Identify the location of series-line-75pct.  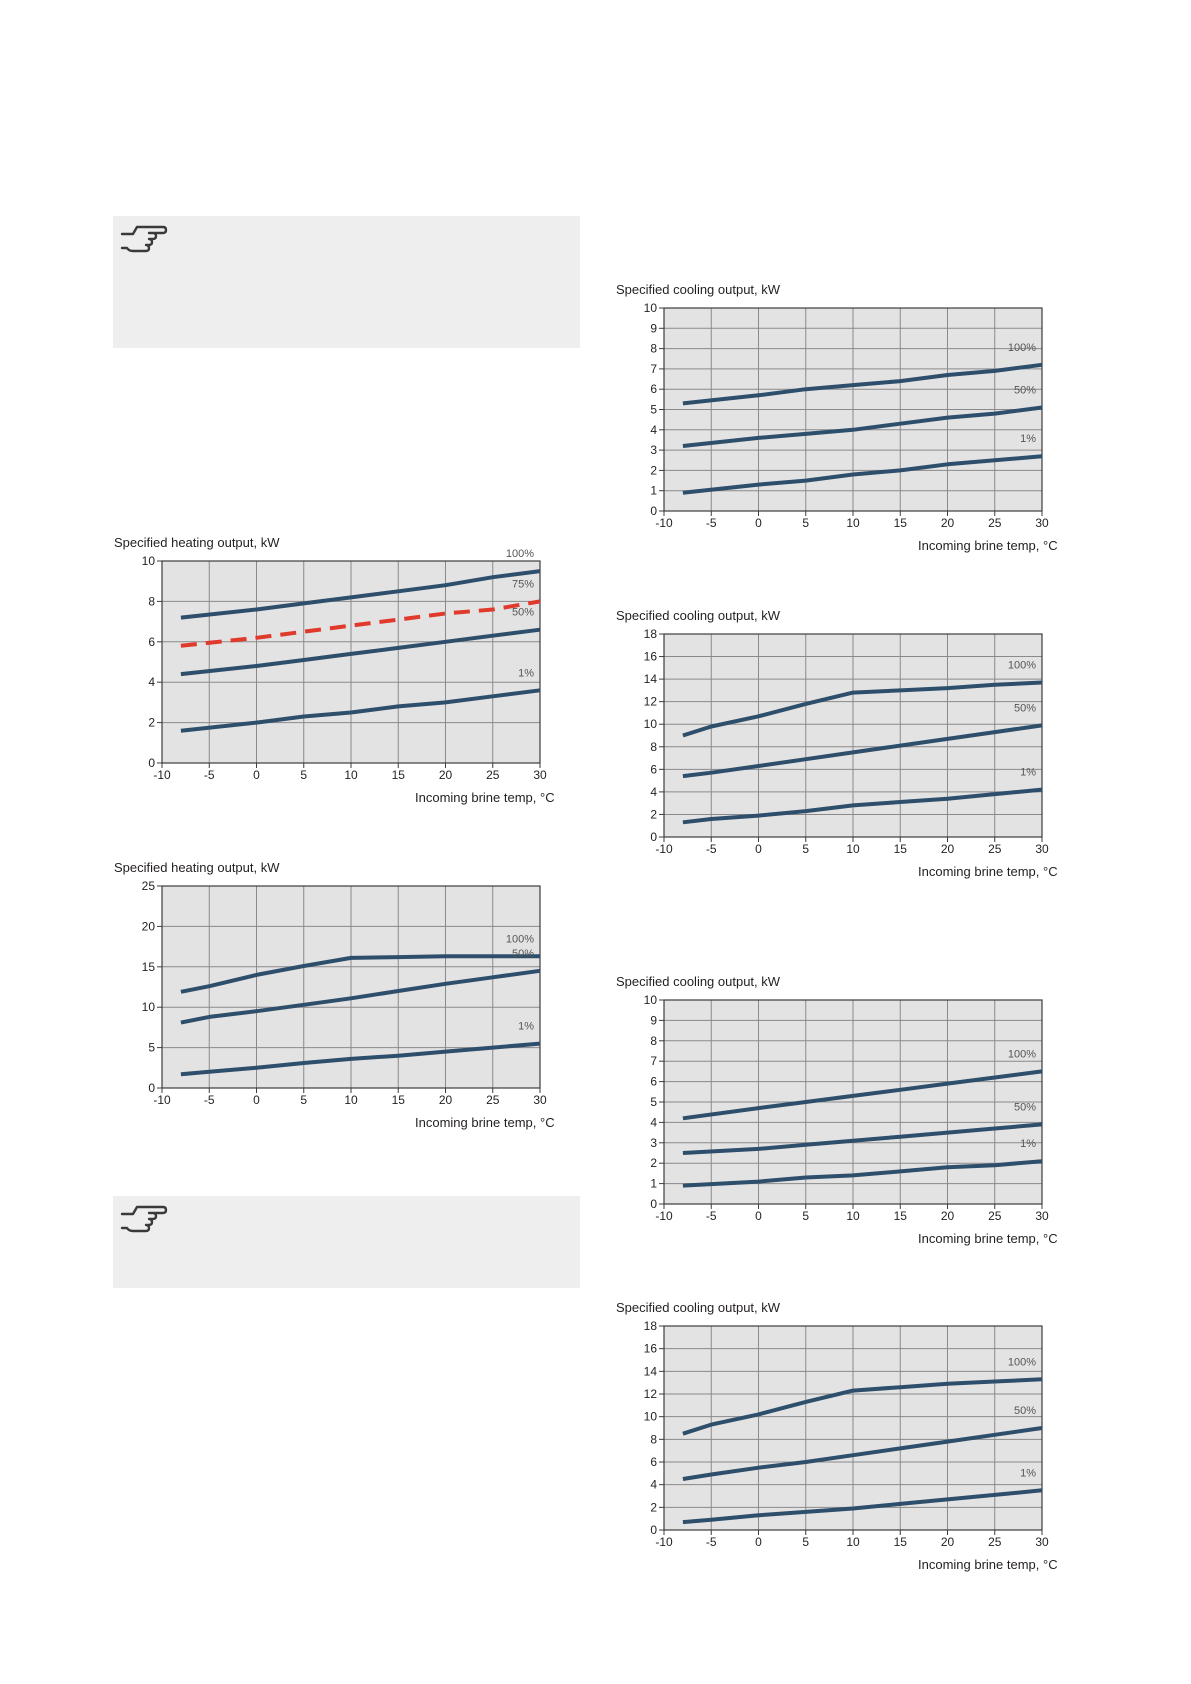
(360, 623).